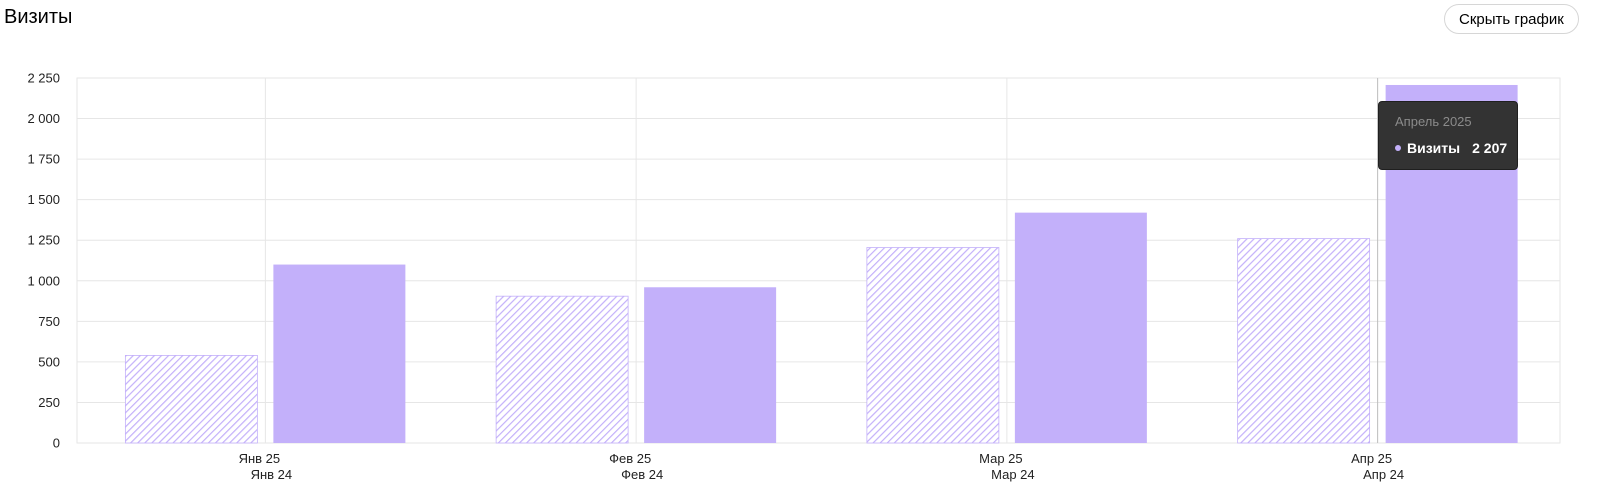 Image resolution: width=1600 pixels, height=493 pixels. Describe the element at coordinates (43, 199) in the screenshot. I see `y-tick-label: 1 500` at that location.